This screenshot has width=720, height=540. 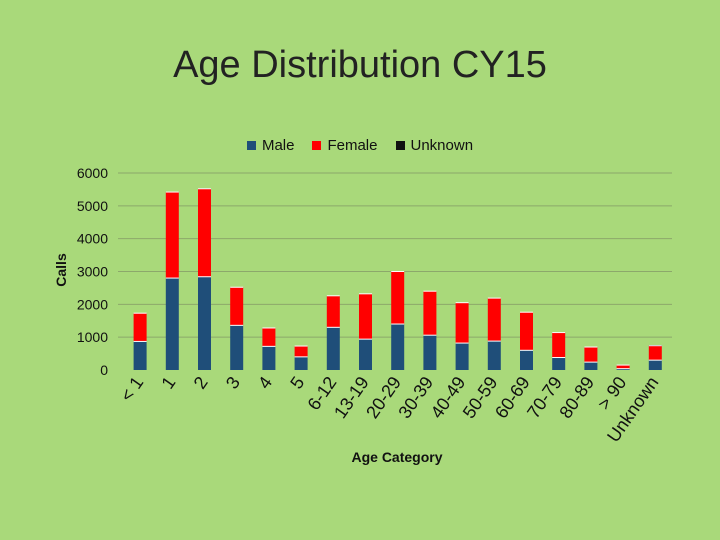 I want to click on y-axis-label: Calls, so click(x=61, y=270).